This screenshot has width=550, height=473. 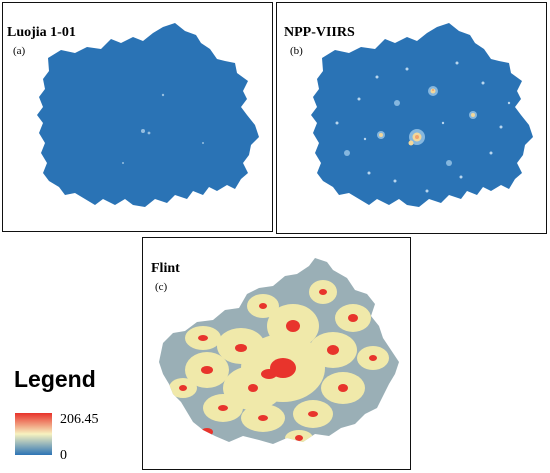 I want to click on panel-title: NPP-VIIRS, so click(x=319, y=32).